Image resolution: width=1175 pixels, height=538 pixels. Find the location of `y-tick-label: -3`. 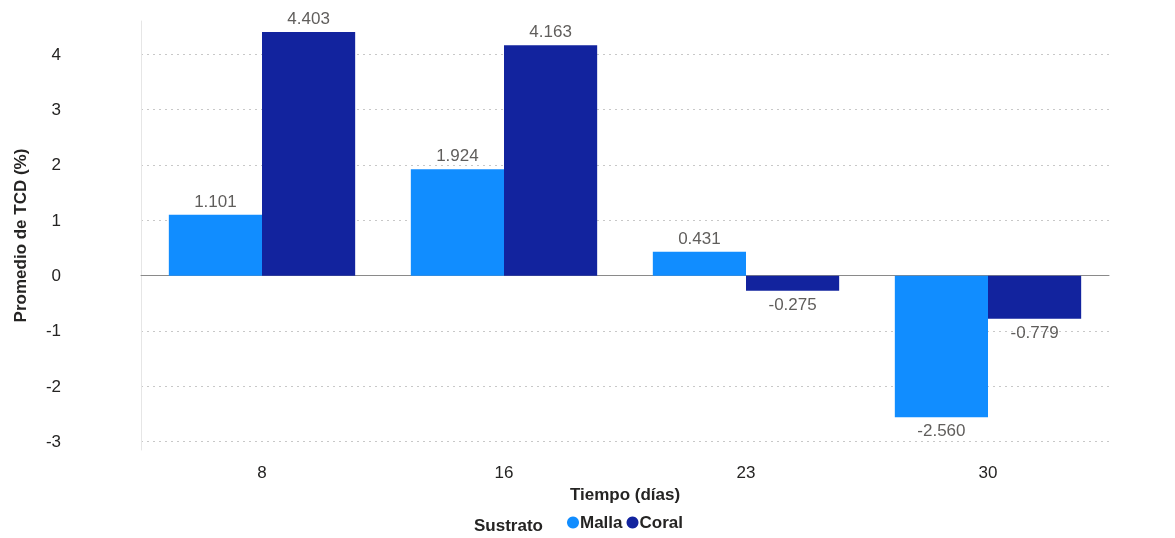

y-tick-label: -3 is located at coordinates (53, 442).